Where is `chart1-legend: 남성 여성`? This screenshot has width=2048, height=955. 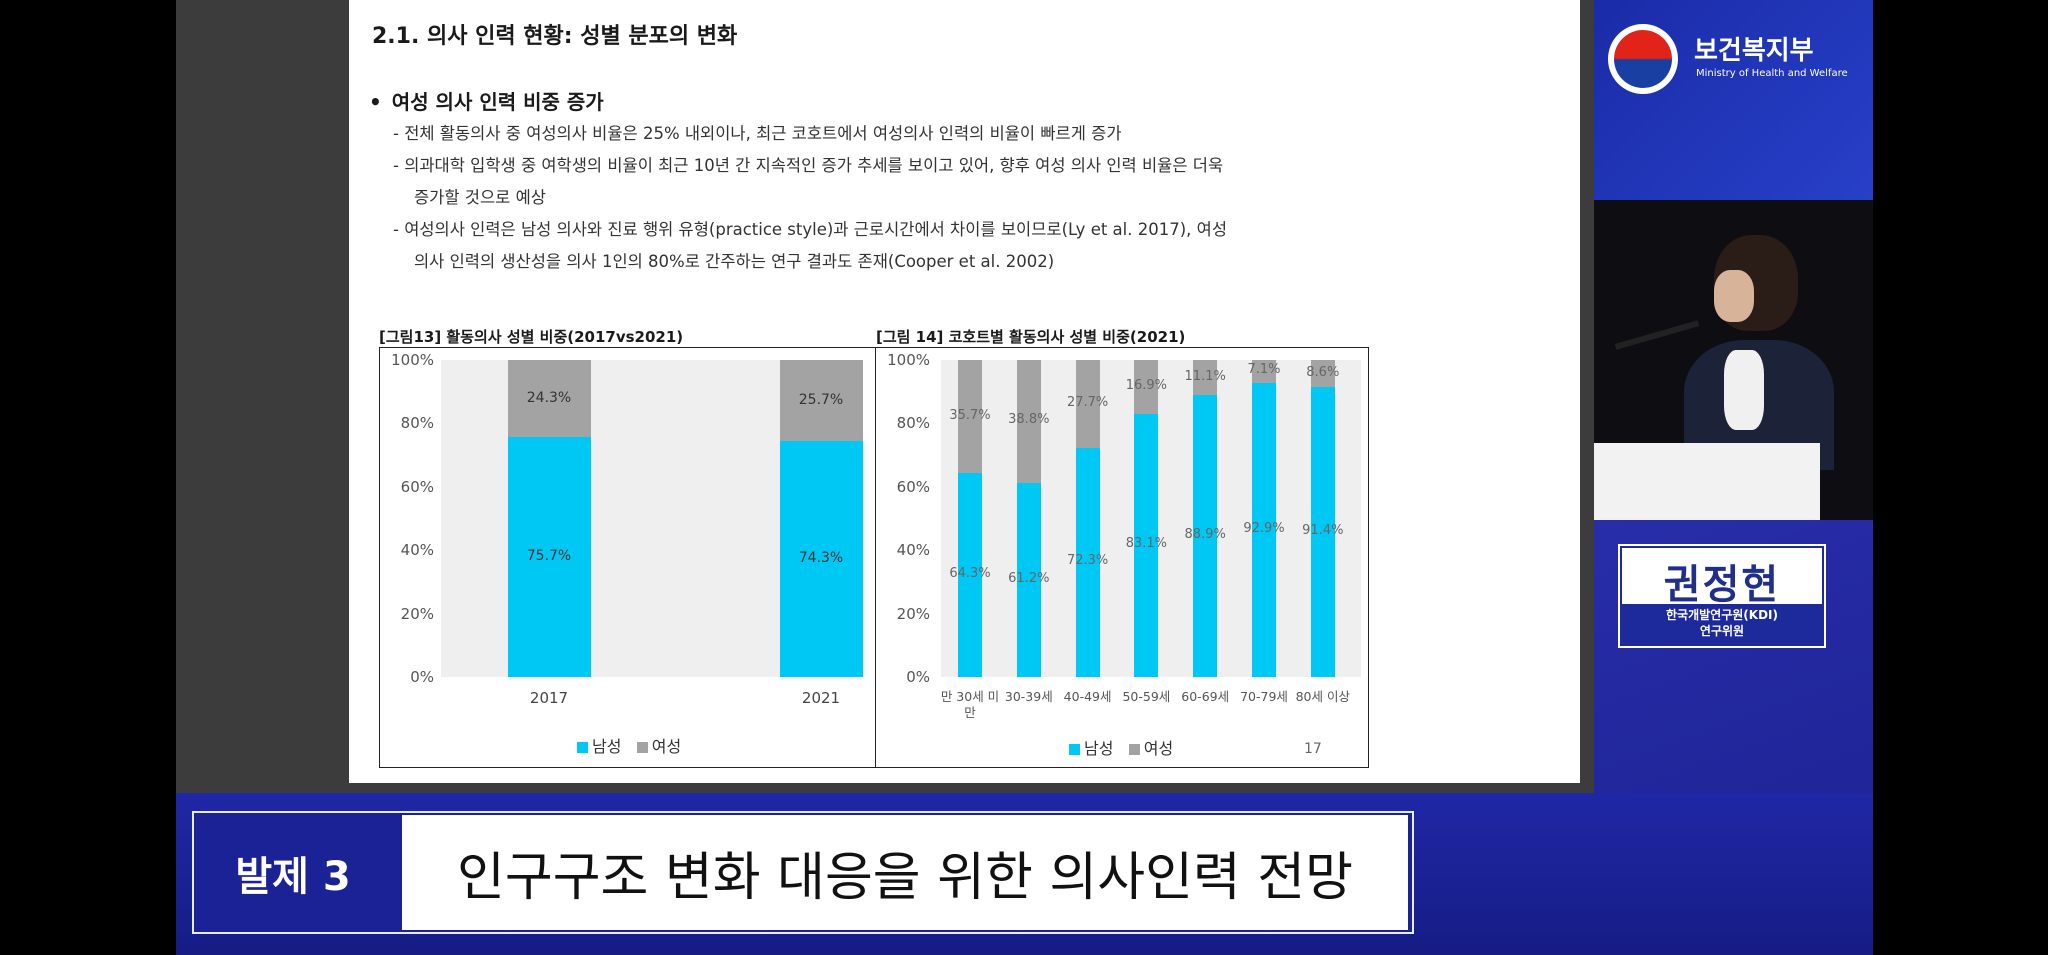
chart1-legend: 남성 여성 is located at coordinates (629, 745).